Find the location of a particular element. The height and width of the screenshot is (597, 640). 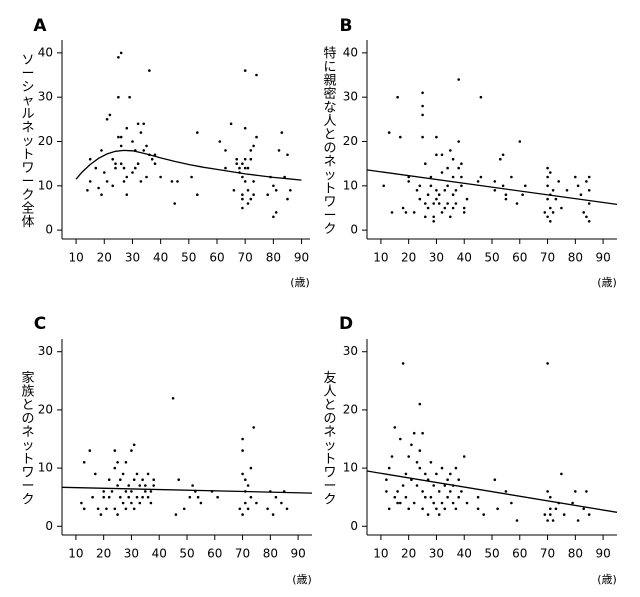

x-tick-label: 70 is located at coordinates (245, 258).